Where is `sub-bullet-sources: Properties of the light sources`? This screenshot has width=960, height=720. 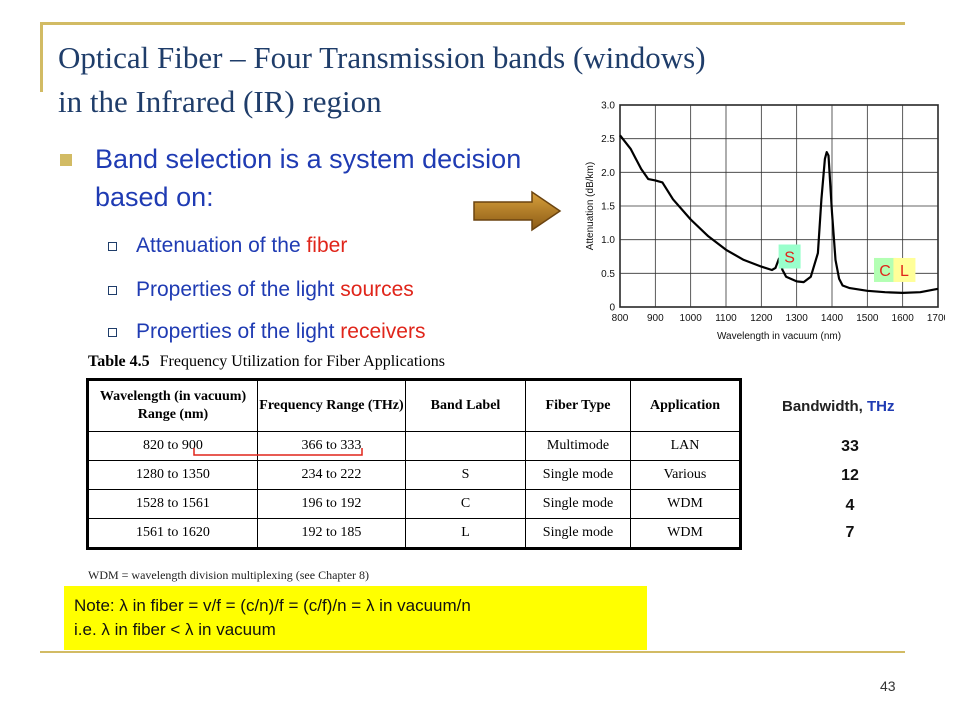
sub-bullet-sources: Properties of the light sources is located at coordinates (261, 290).